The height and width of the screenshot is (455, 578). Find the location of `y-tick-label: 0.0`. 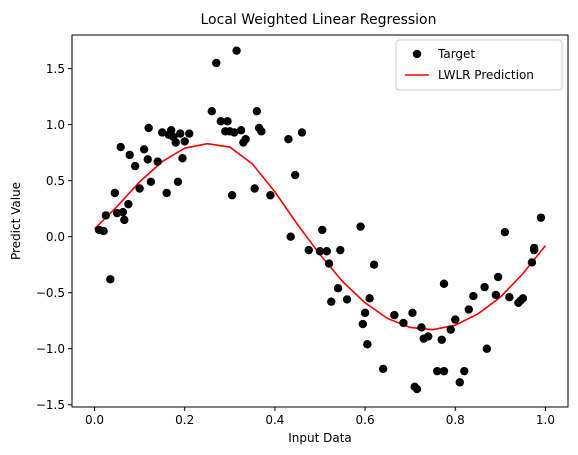

y-tick-label: 0.0 is located at coordinates (55, 237).